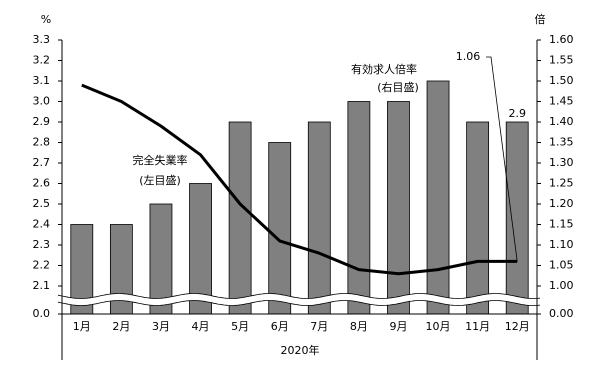  What do you see at coordinates (42, 285) in the screenshot?
I see `y-tick-label: 2.1` at bounding box center [42, 285].